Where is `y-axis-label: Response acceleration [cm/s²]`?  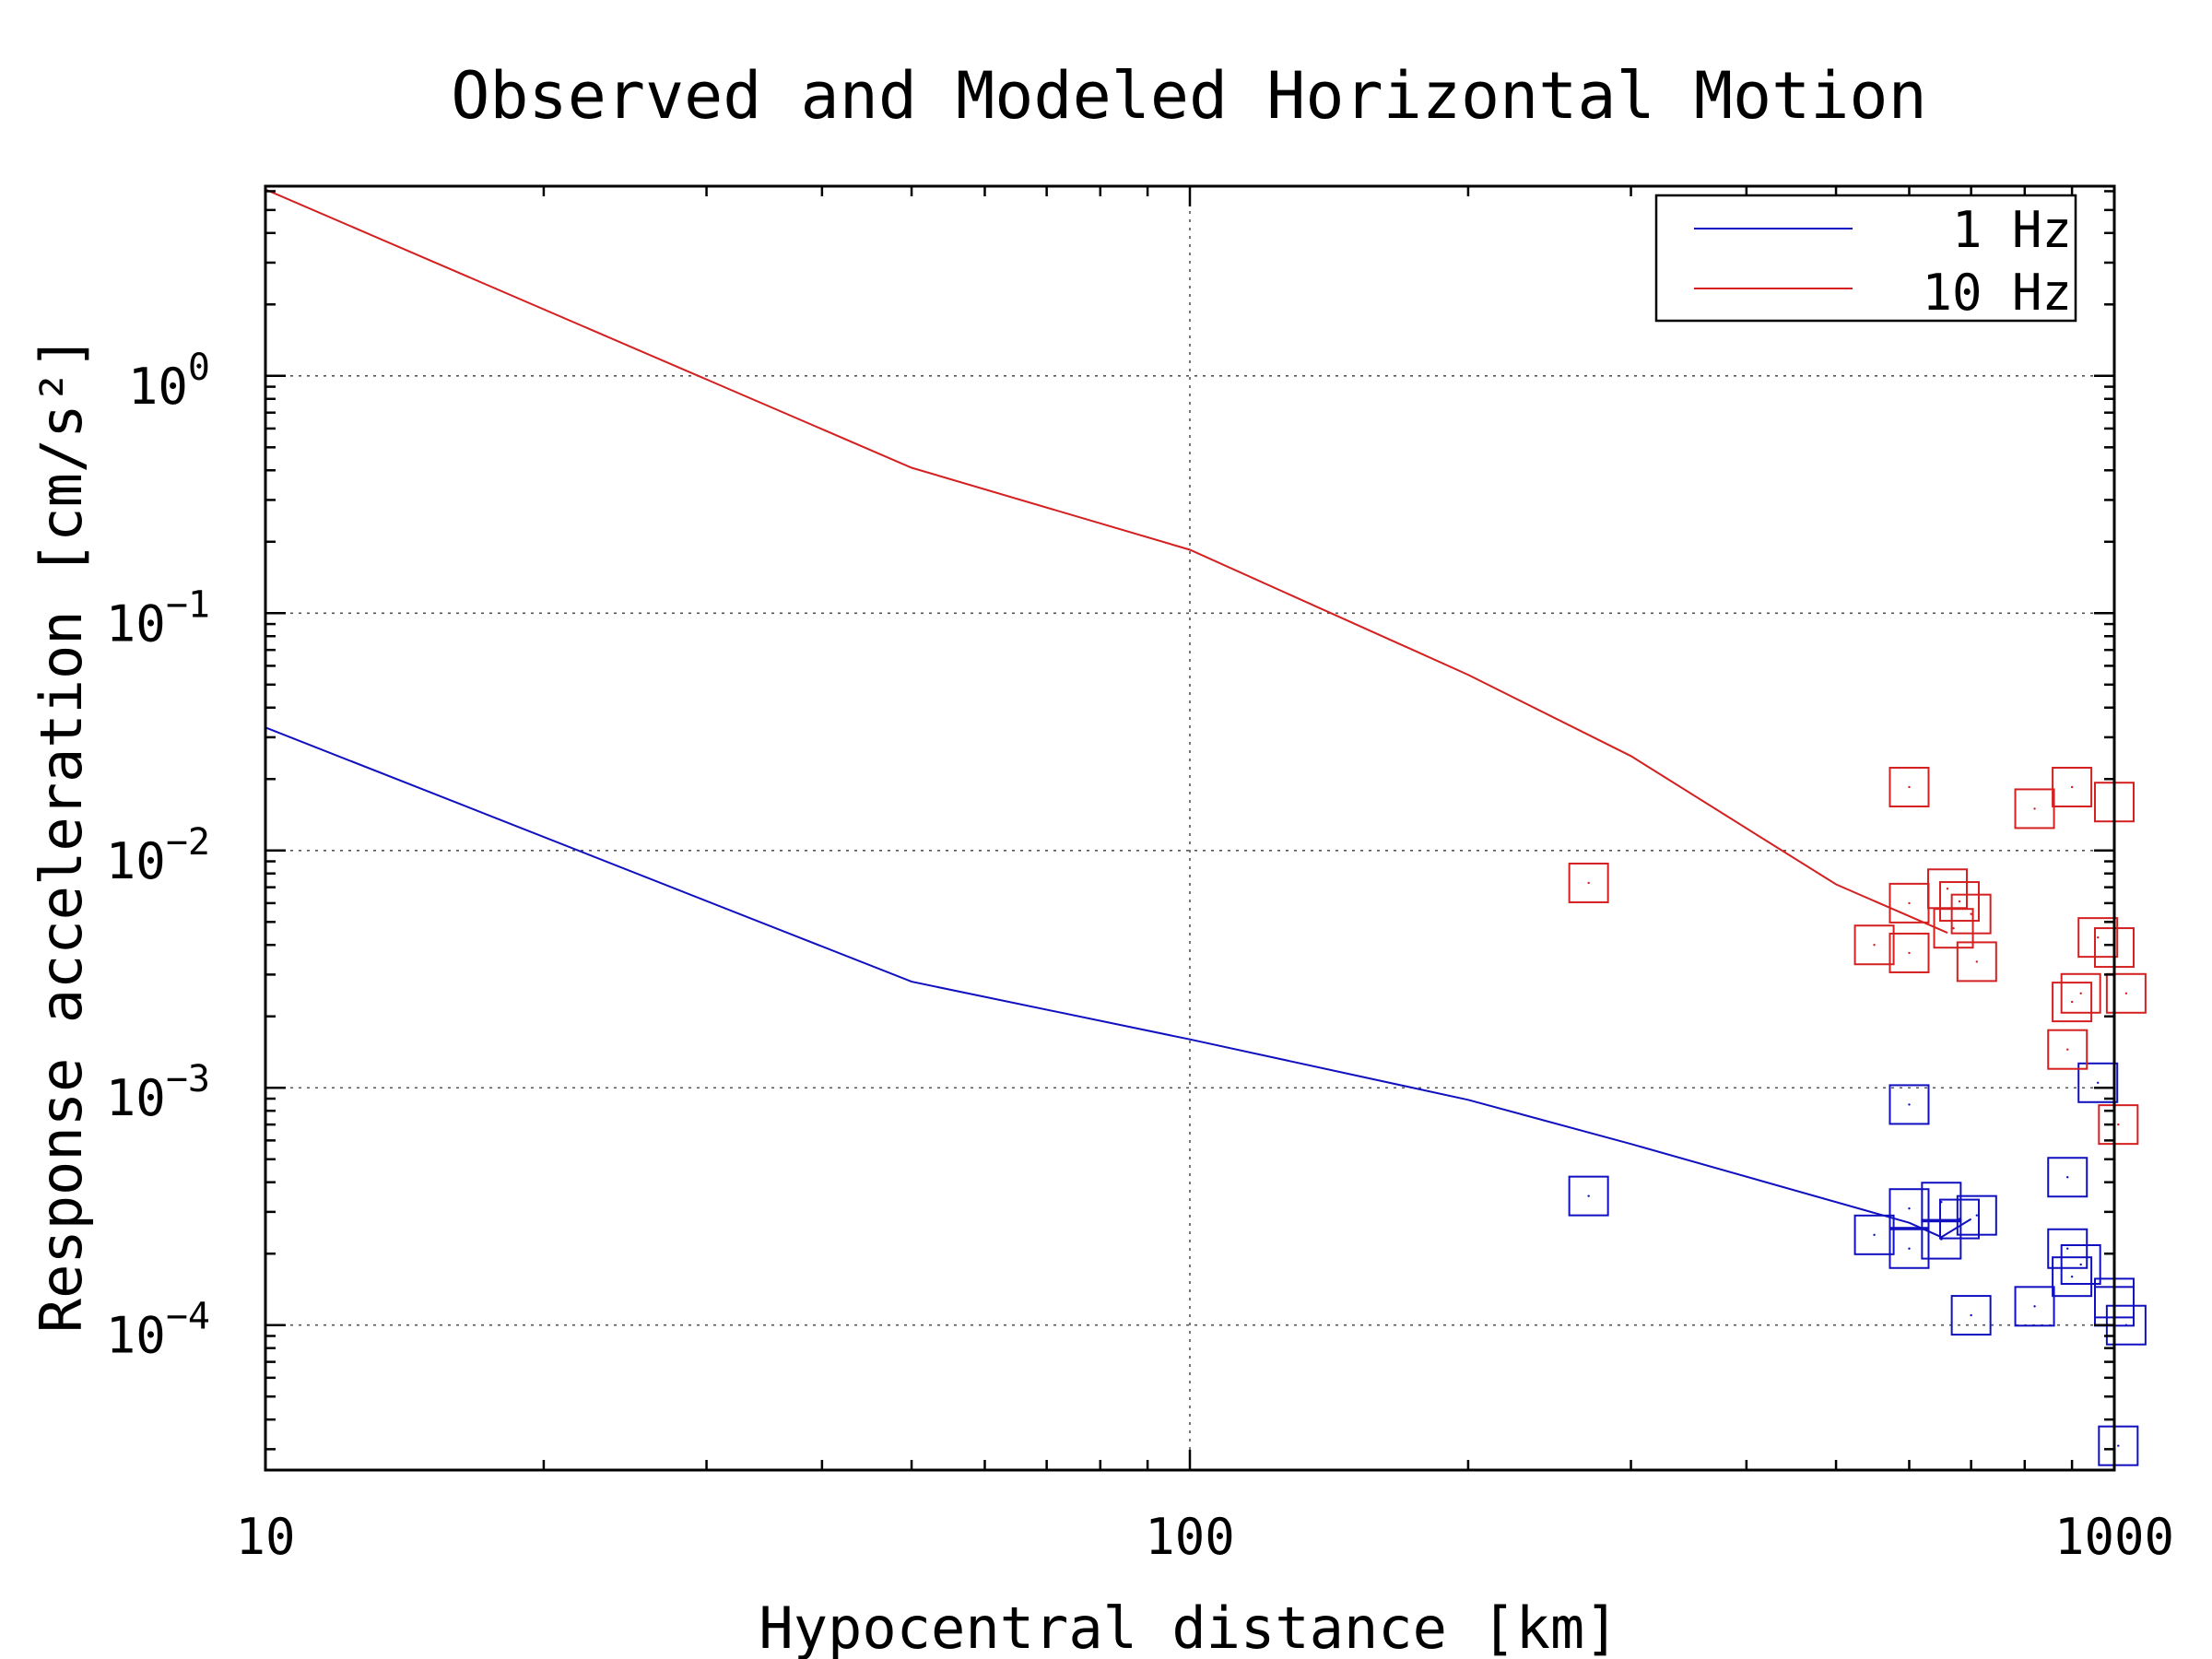 y-axis-label: Response acceleration [cm/s²] is located at coordinates (61, 834).